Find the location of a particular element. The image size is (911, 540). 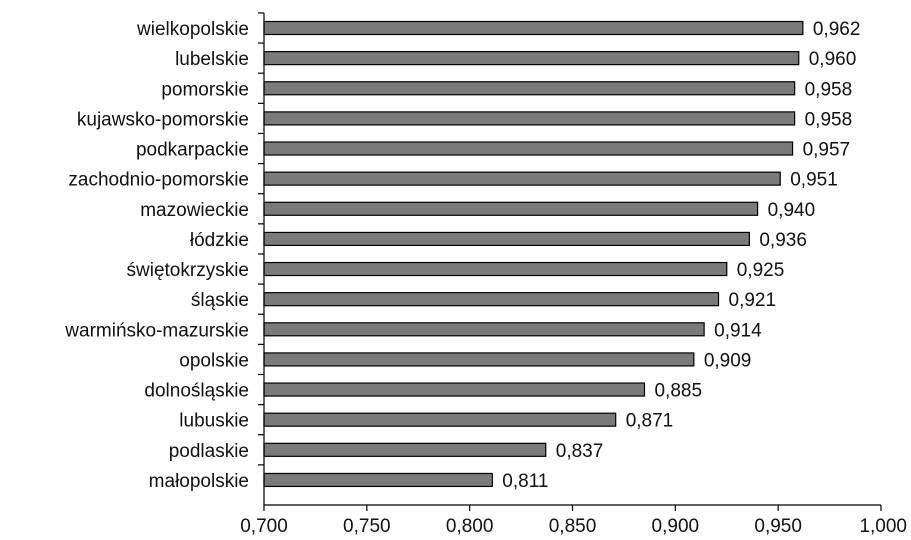

x-tick-label: 0,750 is located at coordinates (367, 526).